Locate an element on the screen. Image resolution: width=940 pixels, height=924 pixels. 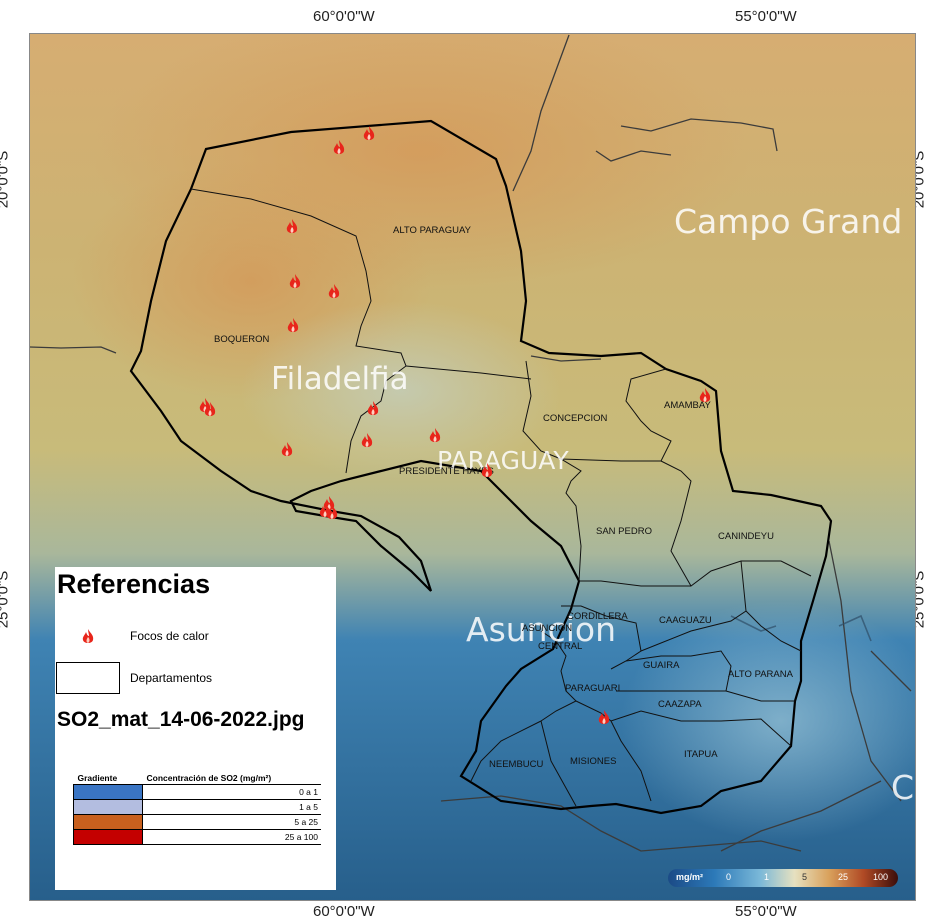
lon-label-bottom-55: 55°0'0"W is located at coordinates (766, 911).